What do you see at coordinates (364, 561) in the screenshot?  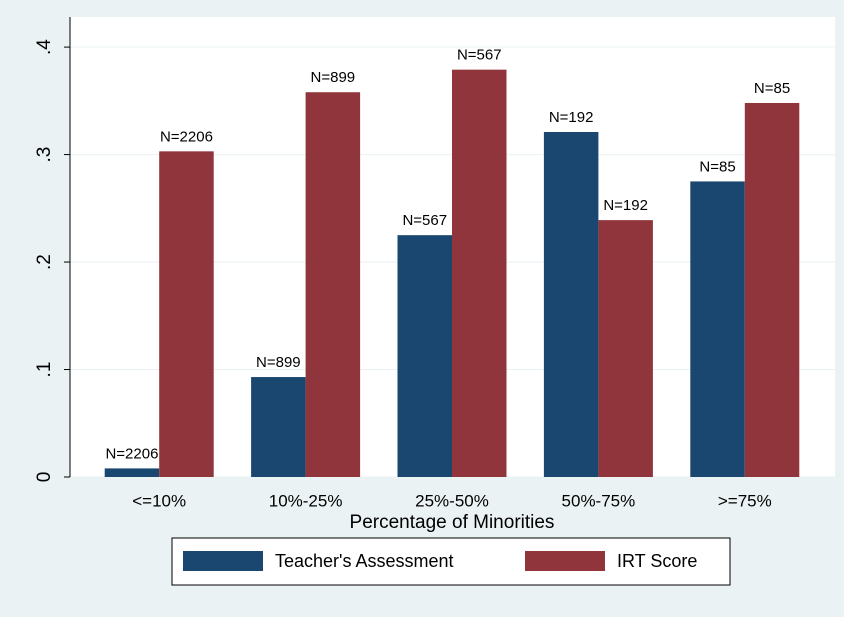 I see `legend-label: Teacher's Assessment` at bounding box center [364, 561].